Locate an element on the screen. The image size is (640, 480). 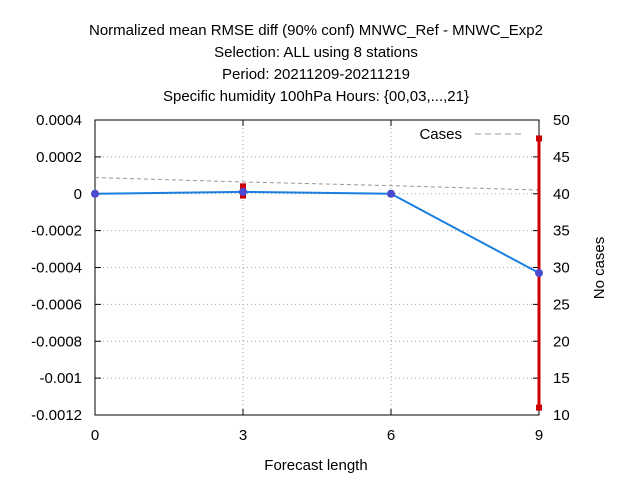
x-tick-label: 9 is located at coordinates (539, 435).